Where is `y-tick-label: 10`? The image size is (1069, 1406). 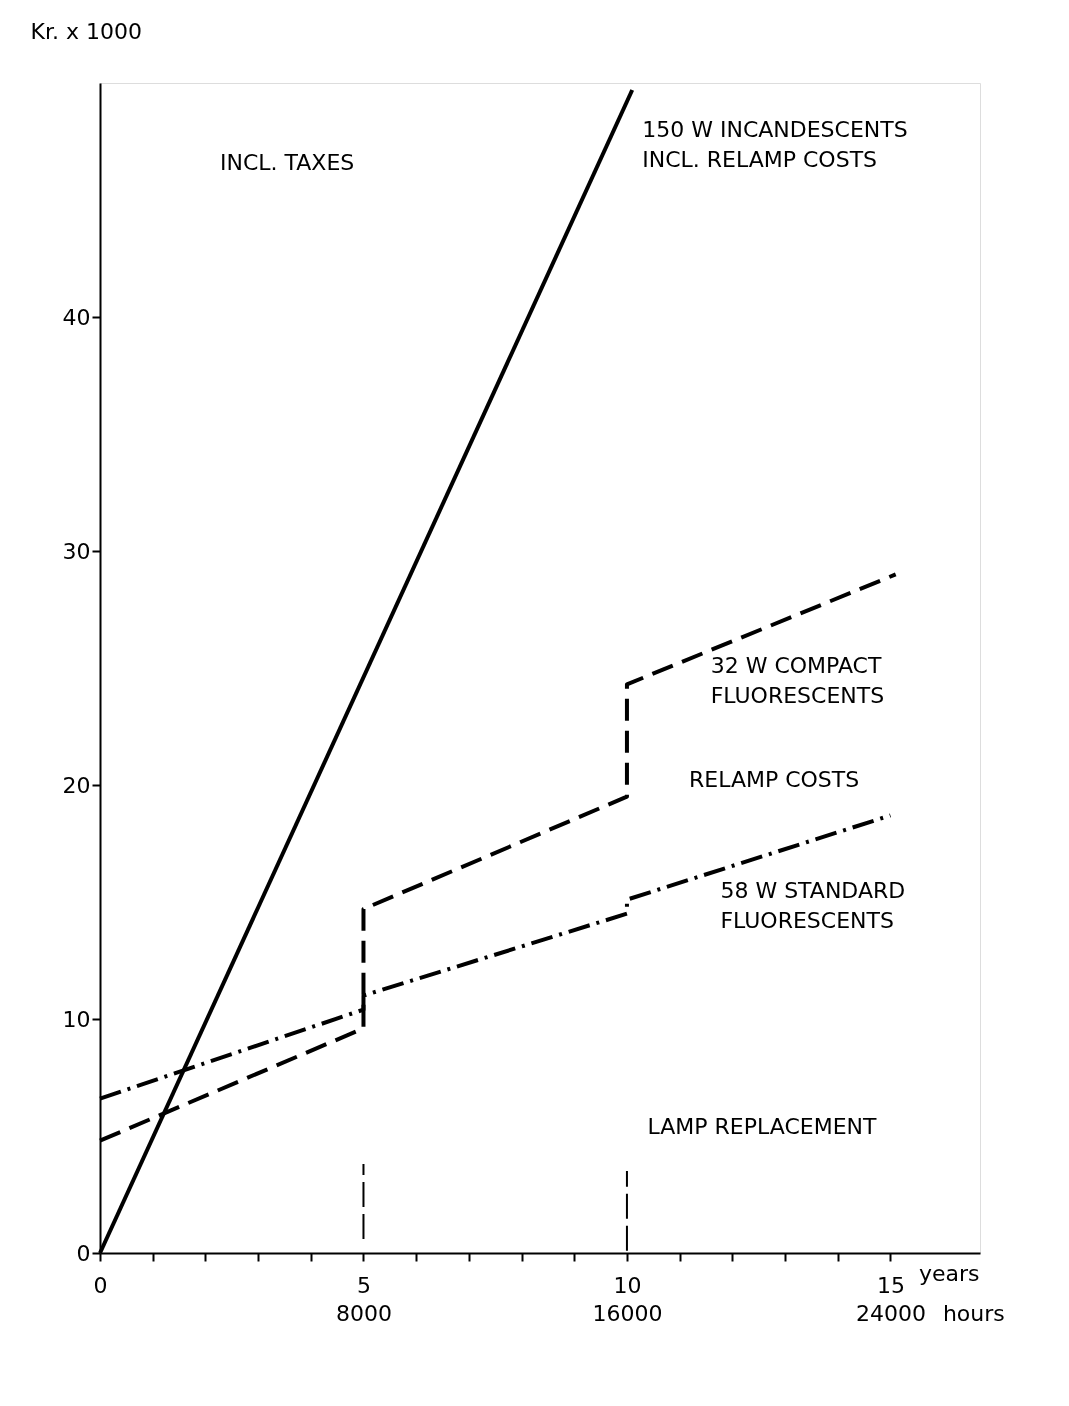 y-tick-label: 10 is located at coordinates (76, 1019).